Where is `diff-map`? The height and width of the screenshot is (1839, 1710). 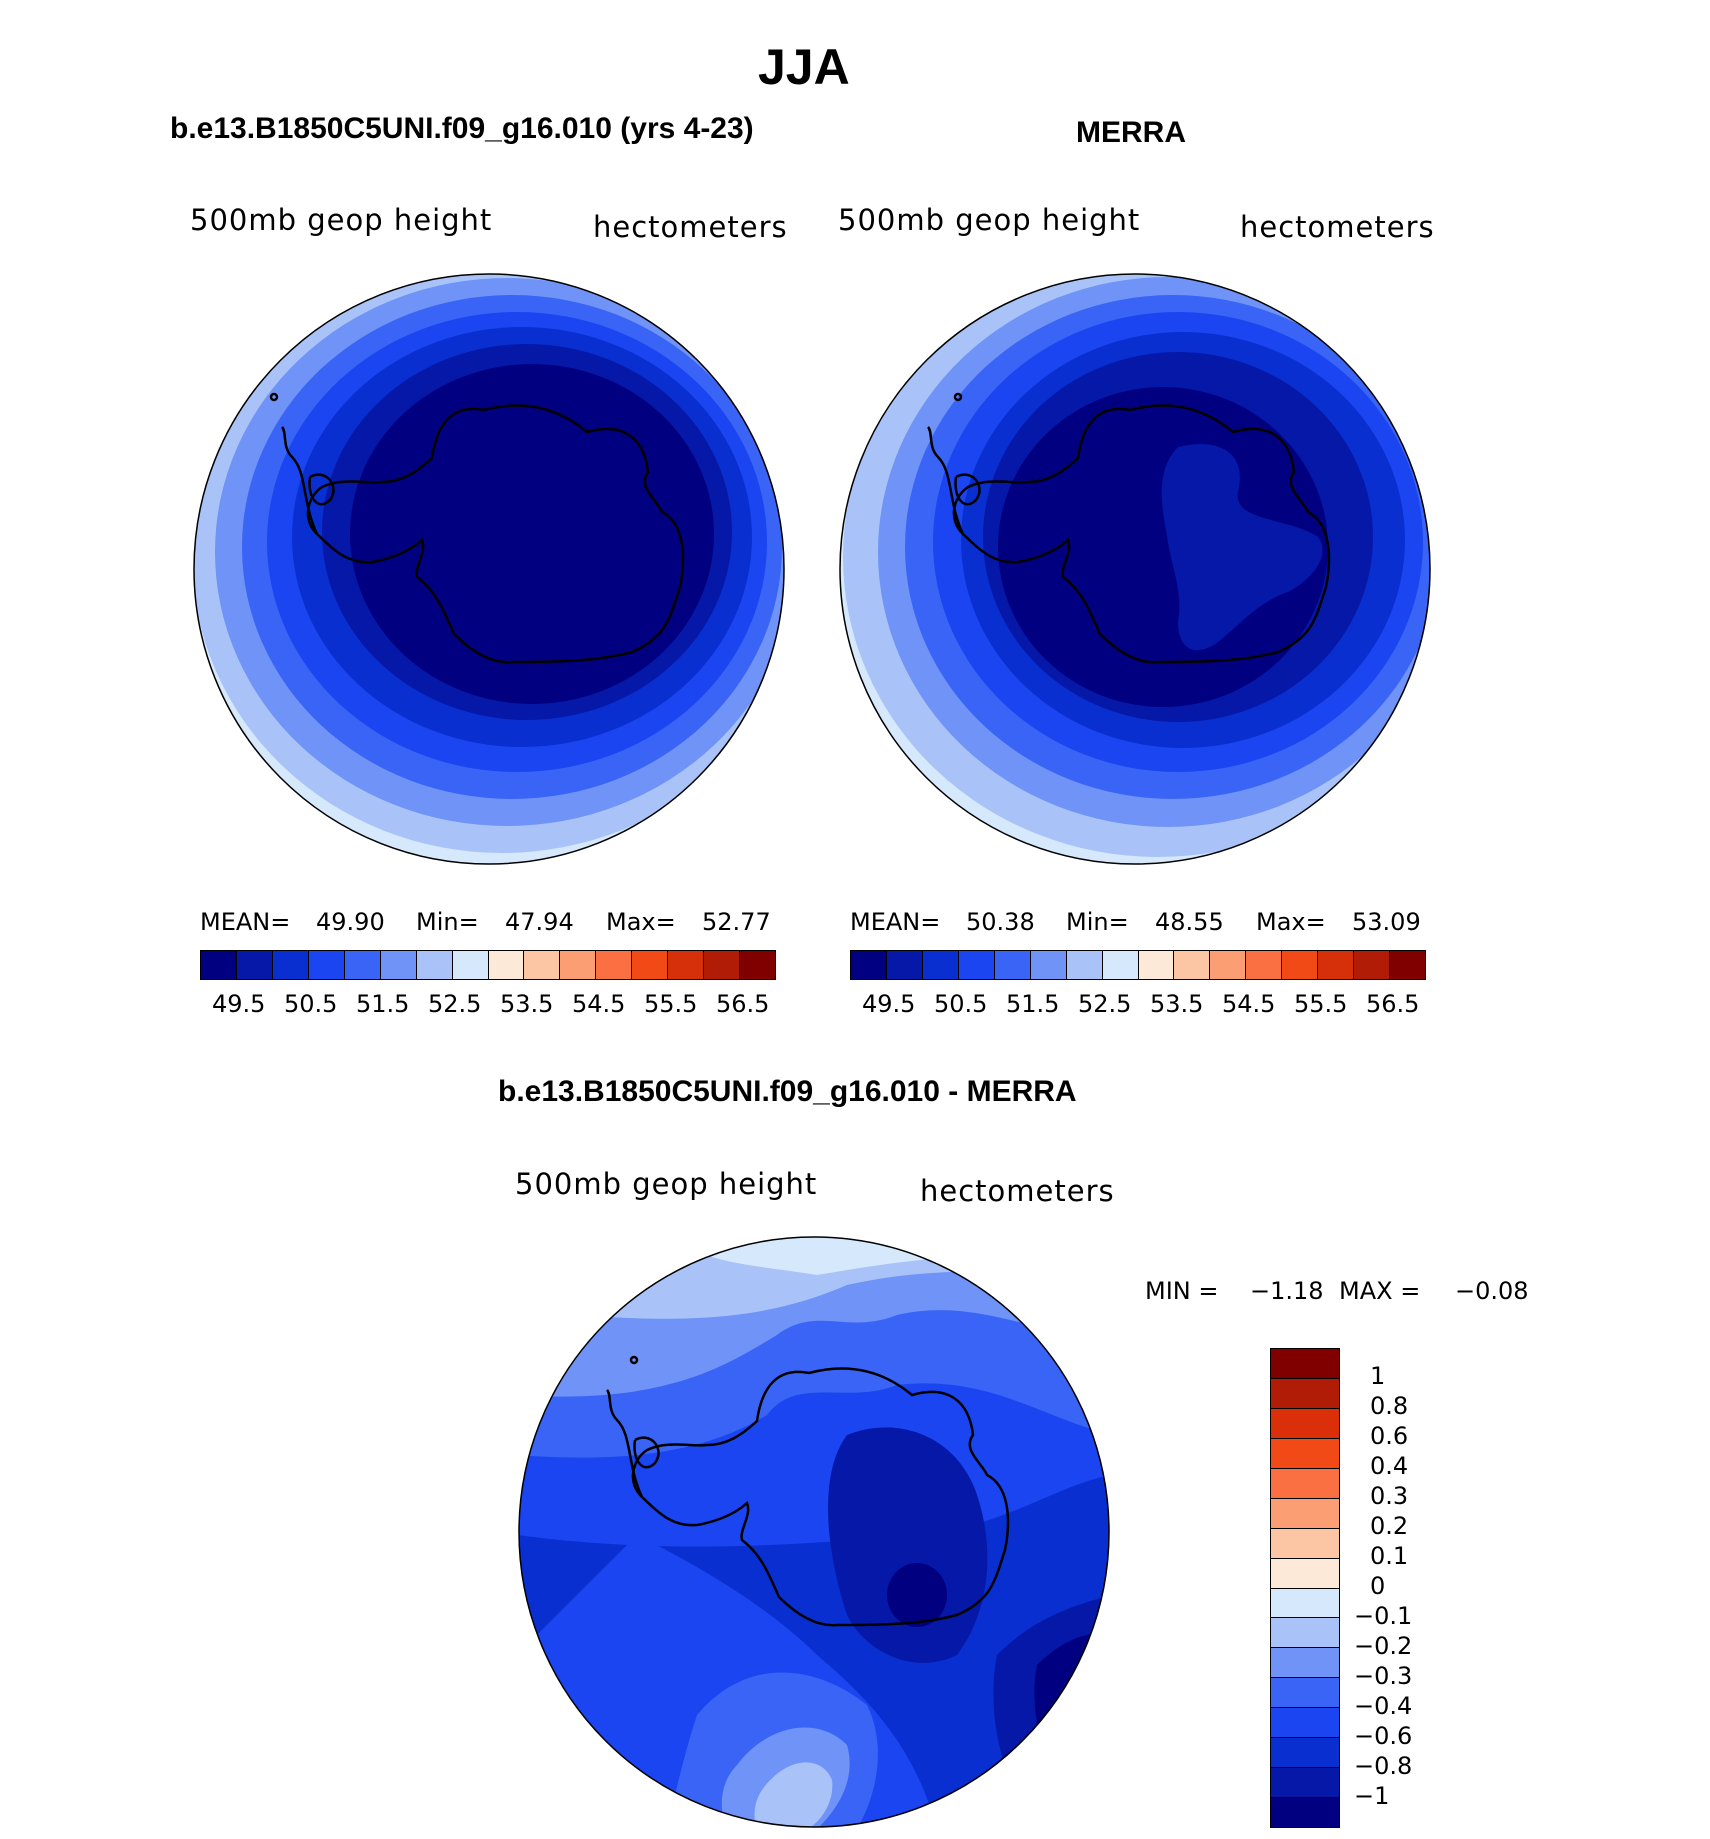
diff-map is located at coordinates (814, 1532).